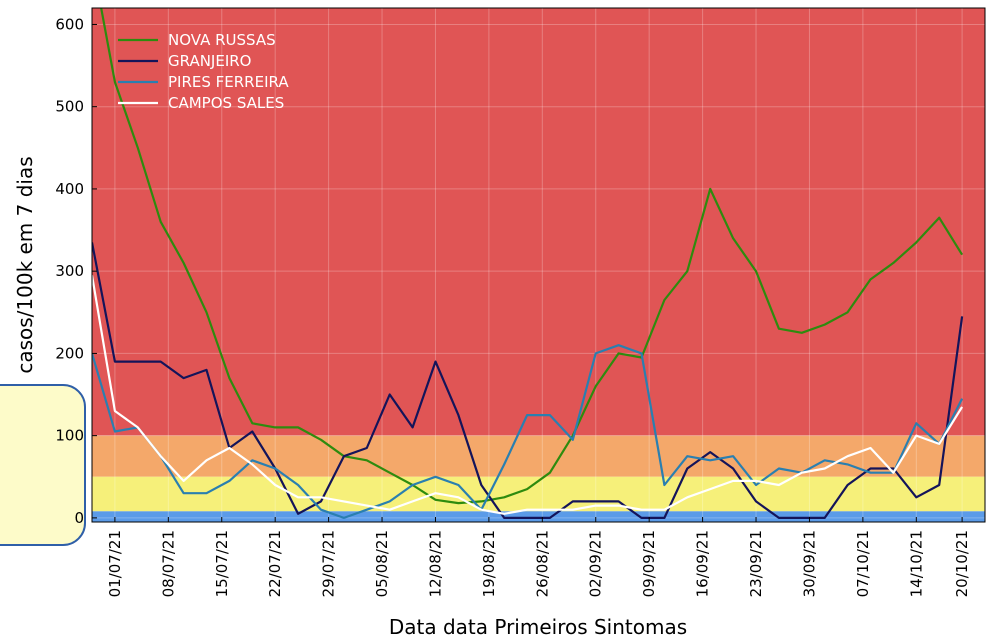 Image resolution: width=988 pixels, height=644 pixels. What do you see at coordinates (43, 465) in the screenshot?
I see `overlay-box` at bounding box center [43, 465].